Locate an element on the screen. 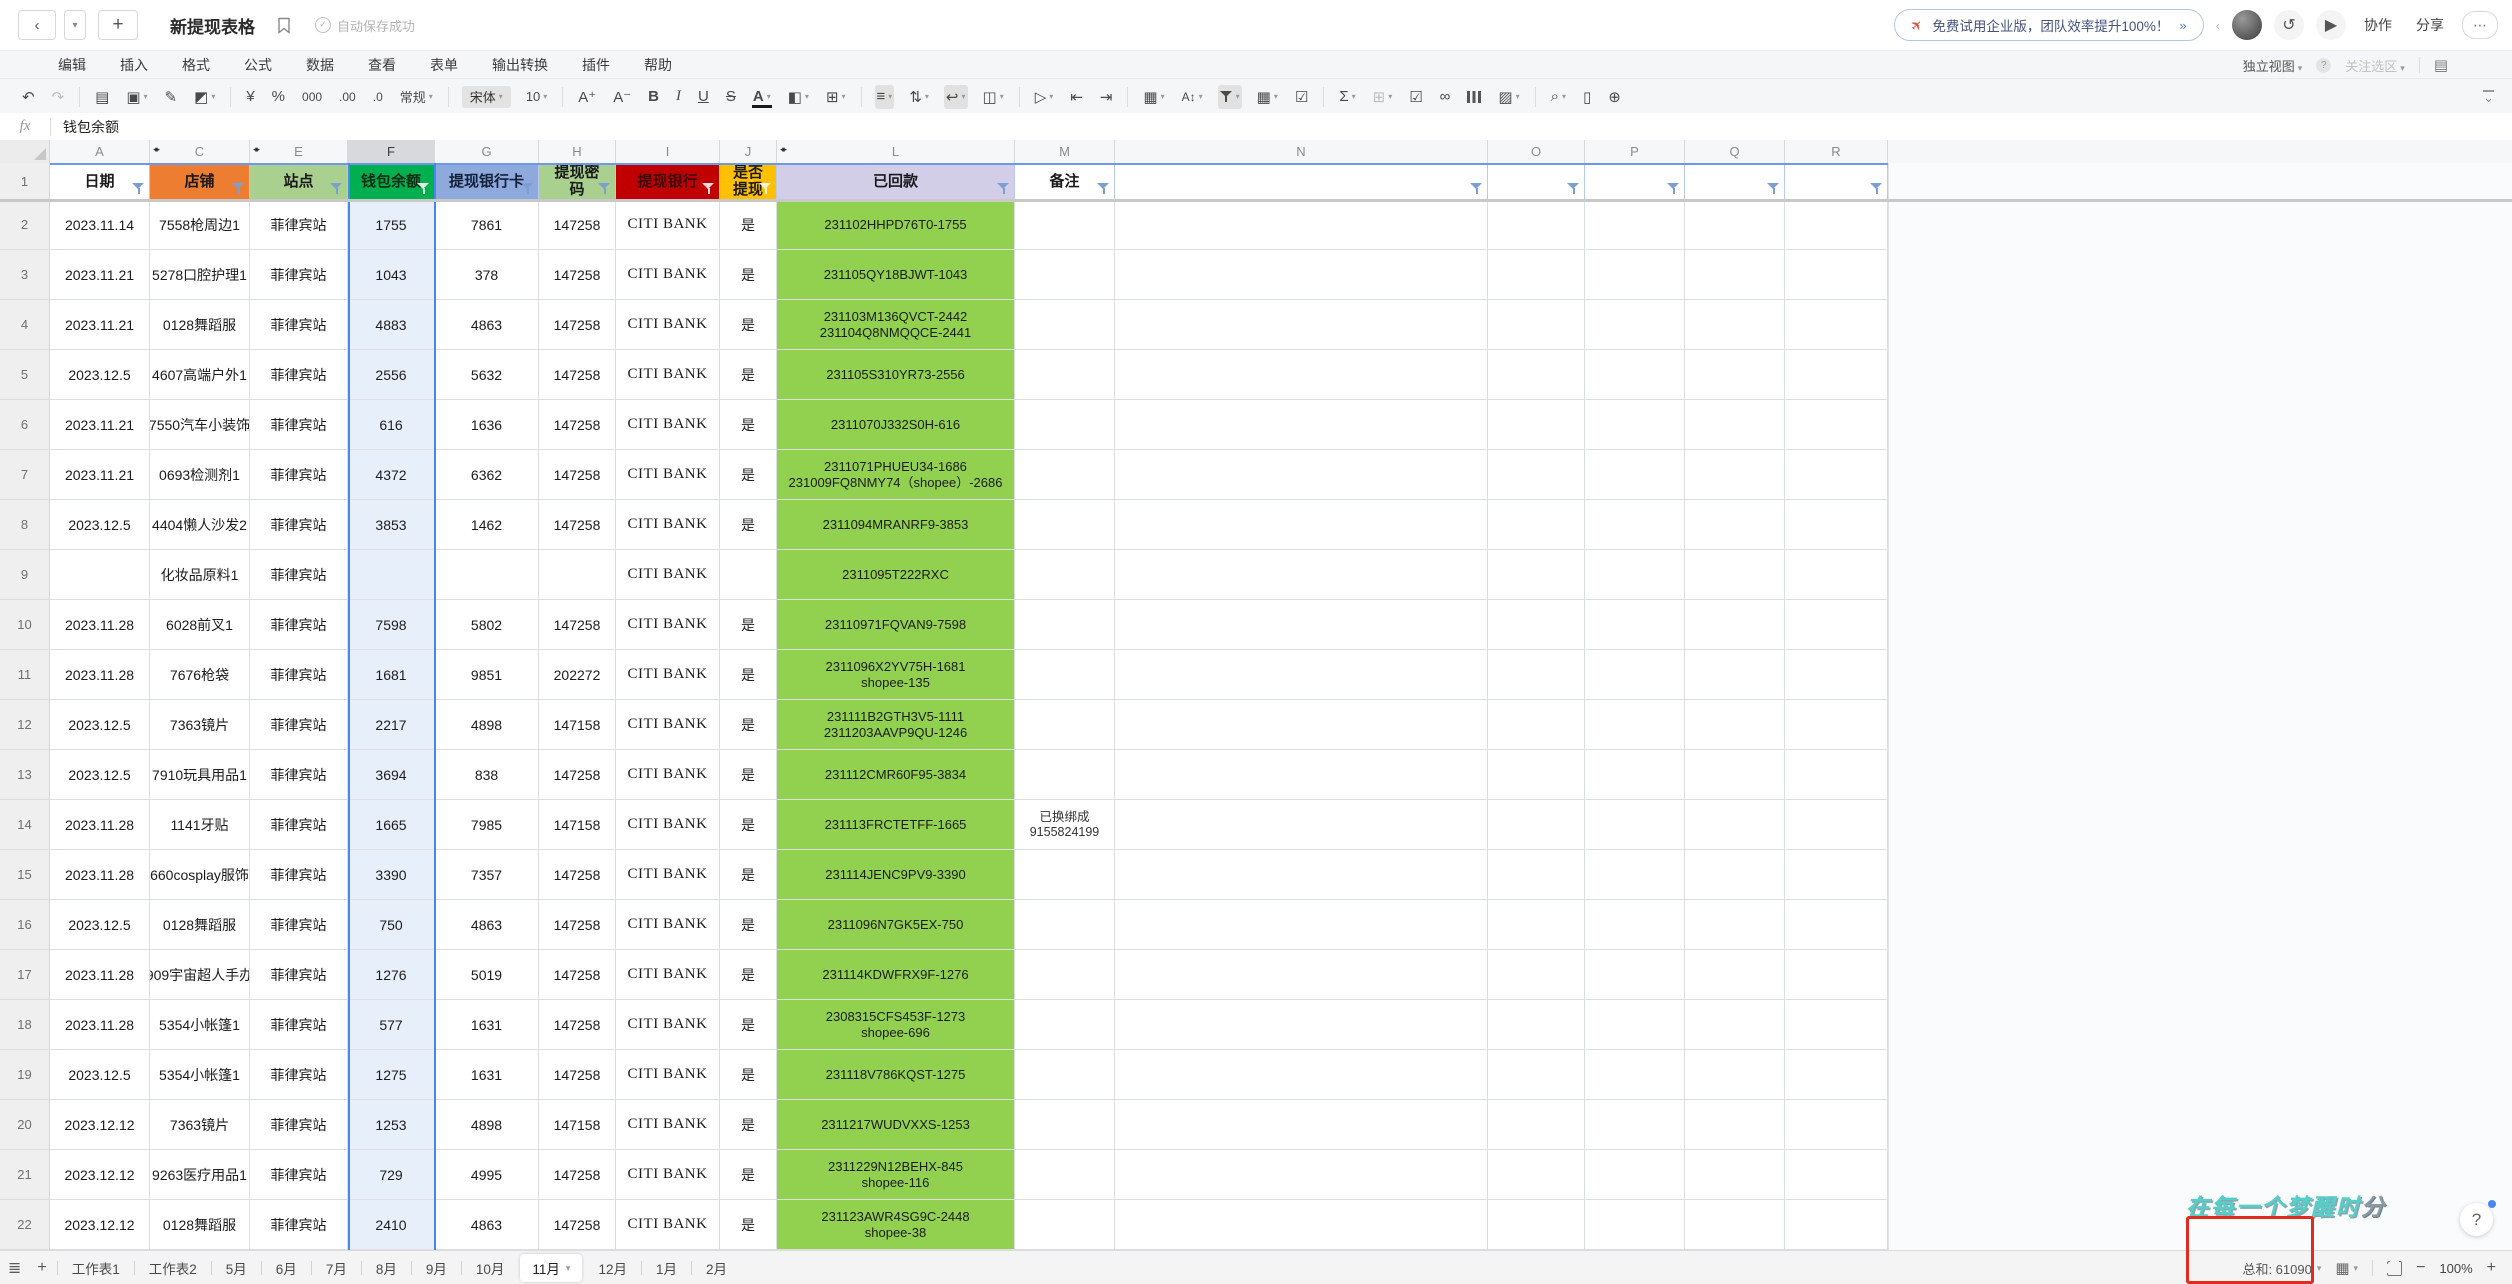 The image size is (2512, 1284). cell-E3: 菲律宾站 is located at coordinates (299, 275).